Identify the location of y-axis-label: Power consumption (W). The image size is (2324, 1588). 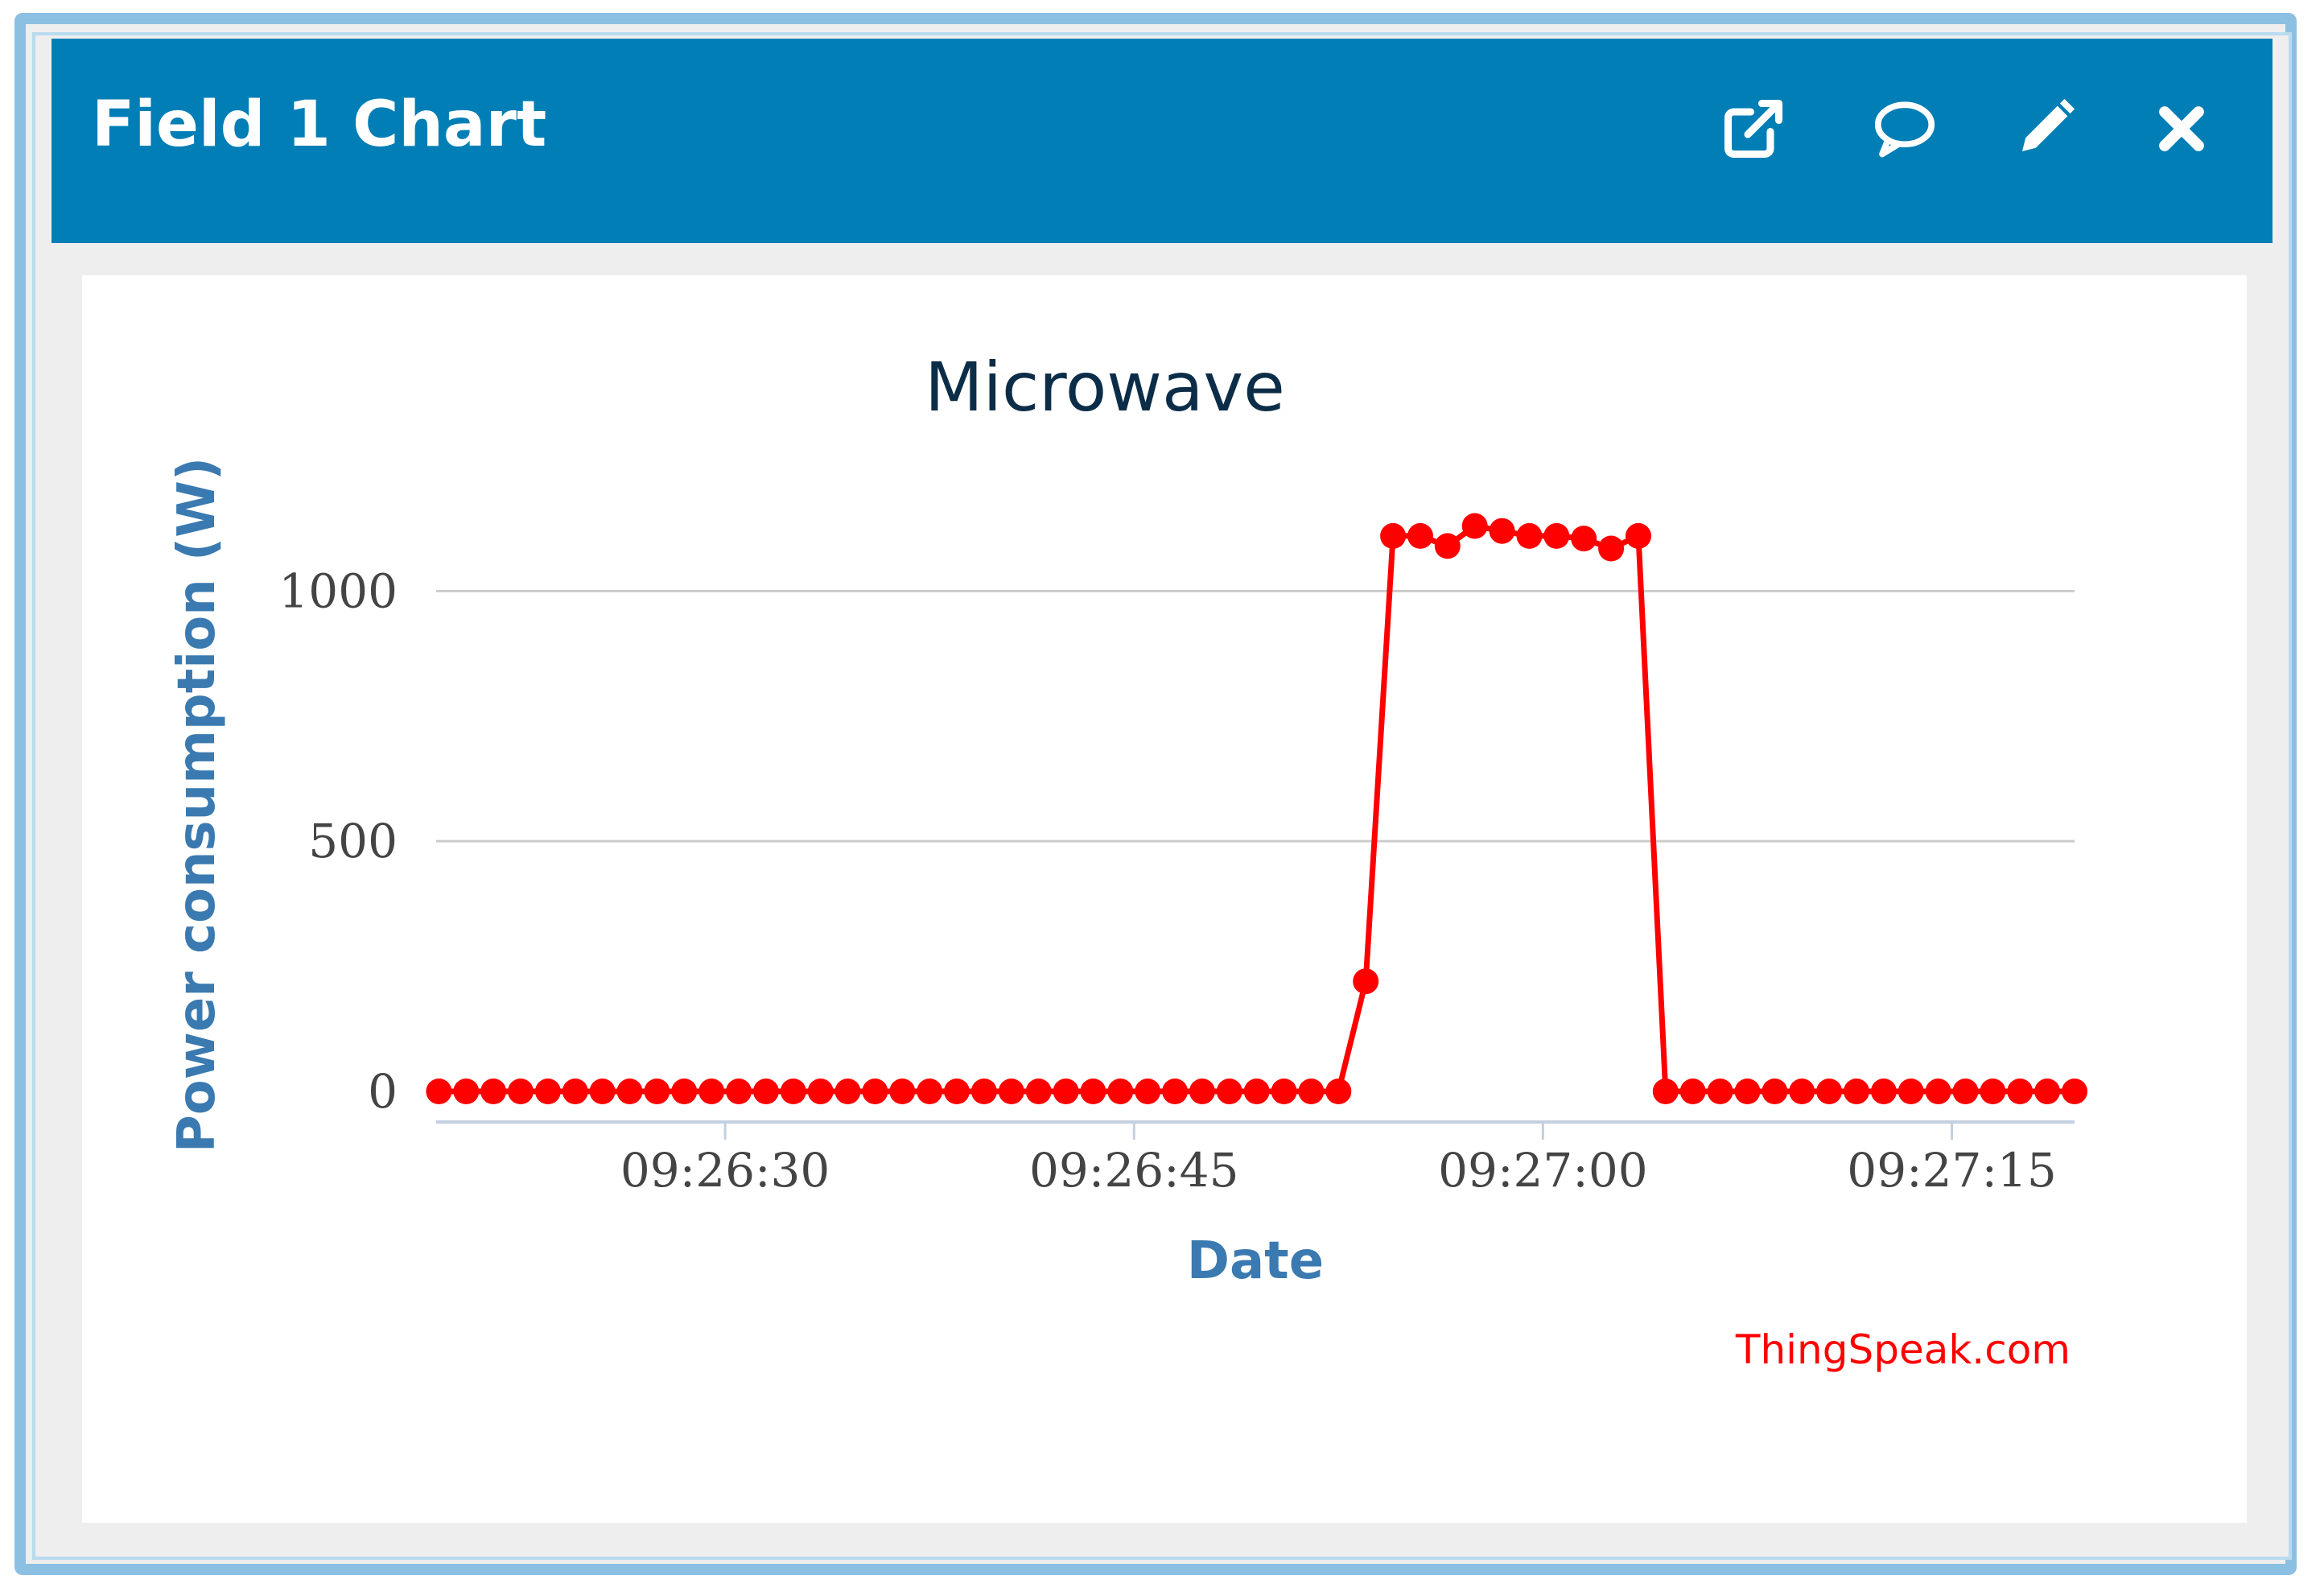
(197, 805).